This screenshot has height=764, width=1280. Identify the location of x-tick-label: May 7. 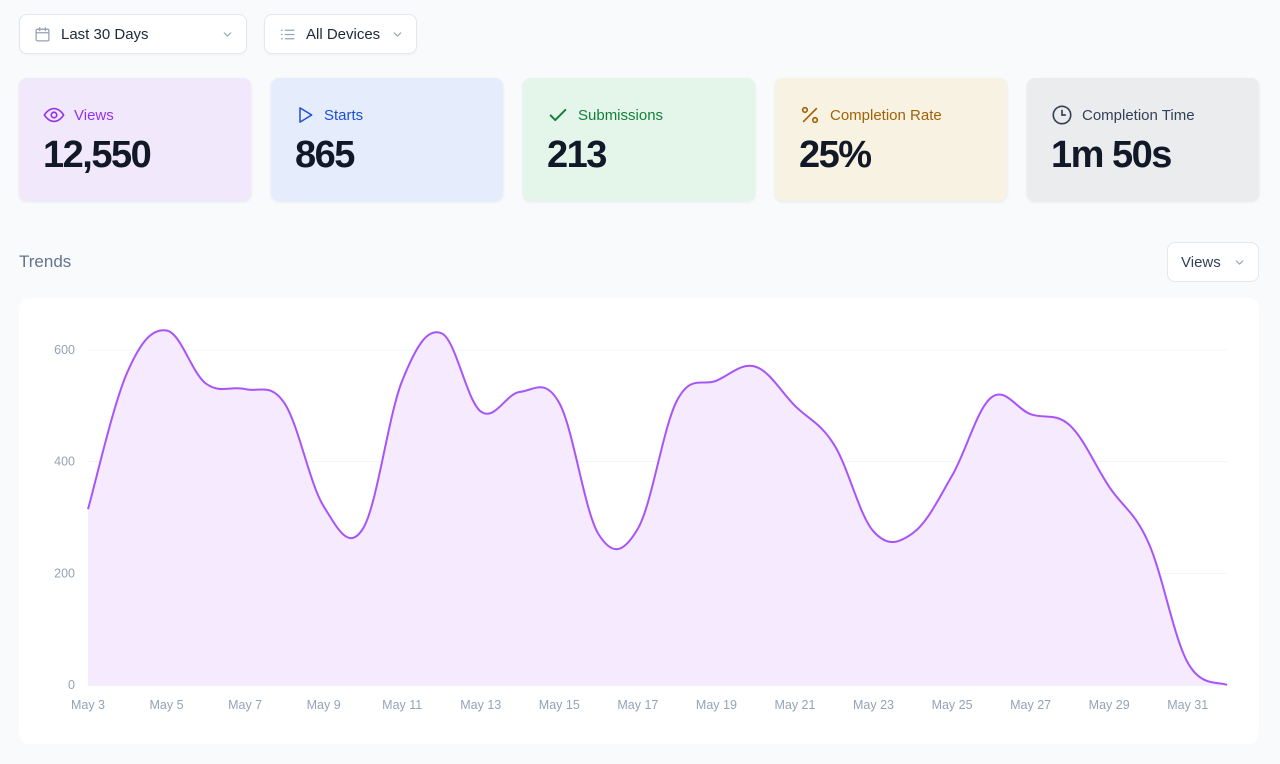
(245, 705).